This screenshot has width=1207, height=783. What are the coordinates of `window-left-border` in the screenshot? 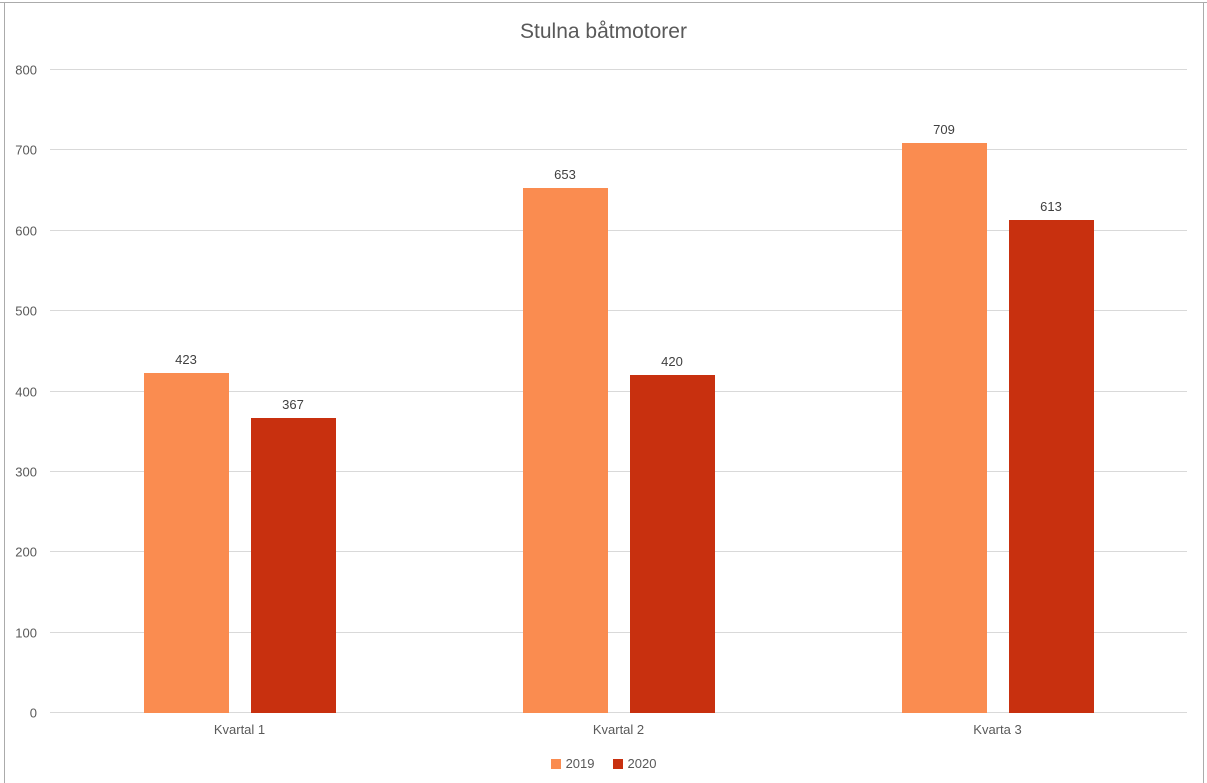 It's located at (4, 392).